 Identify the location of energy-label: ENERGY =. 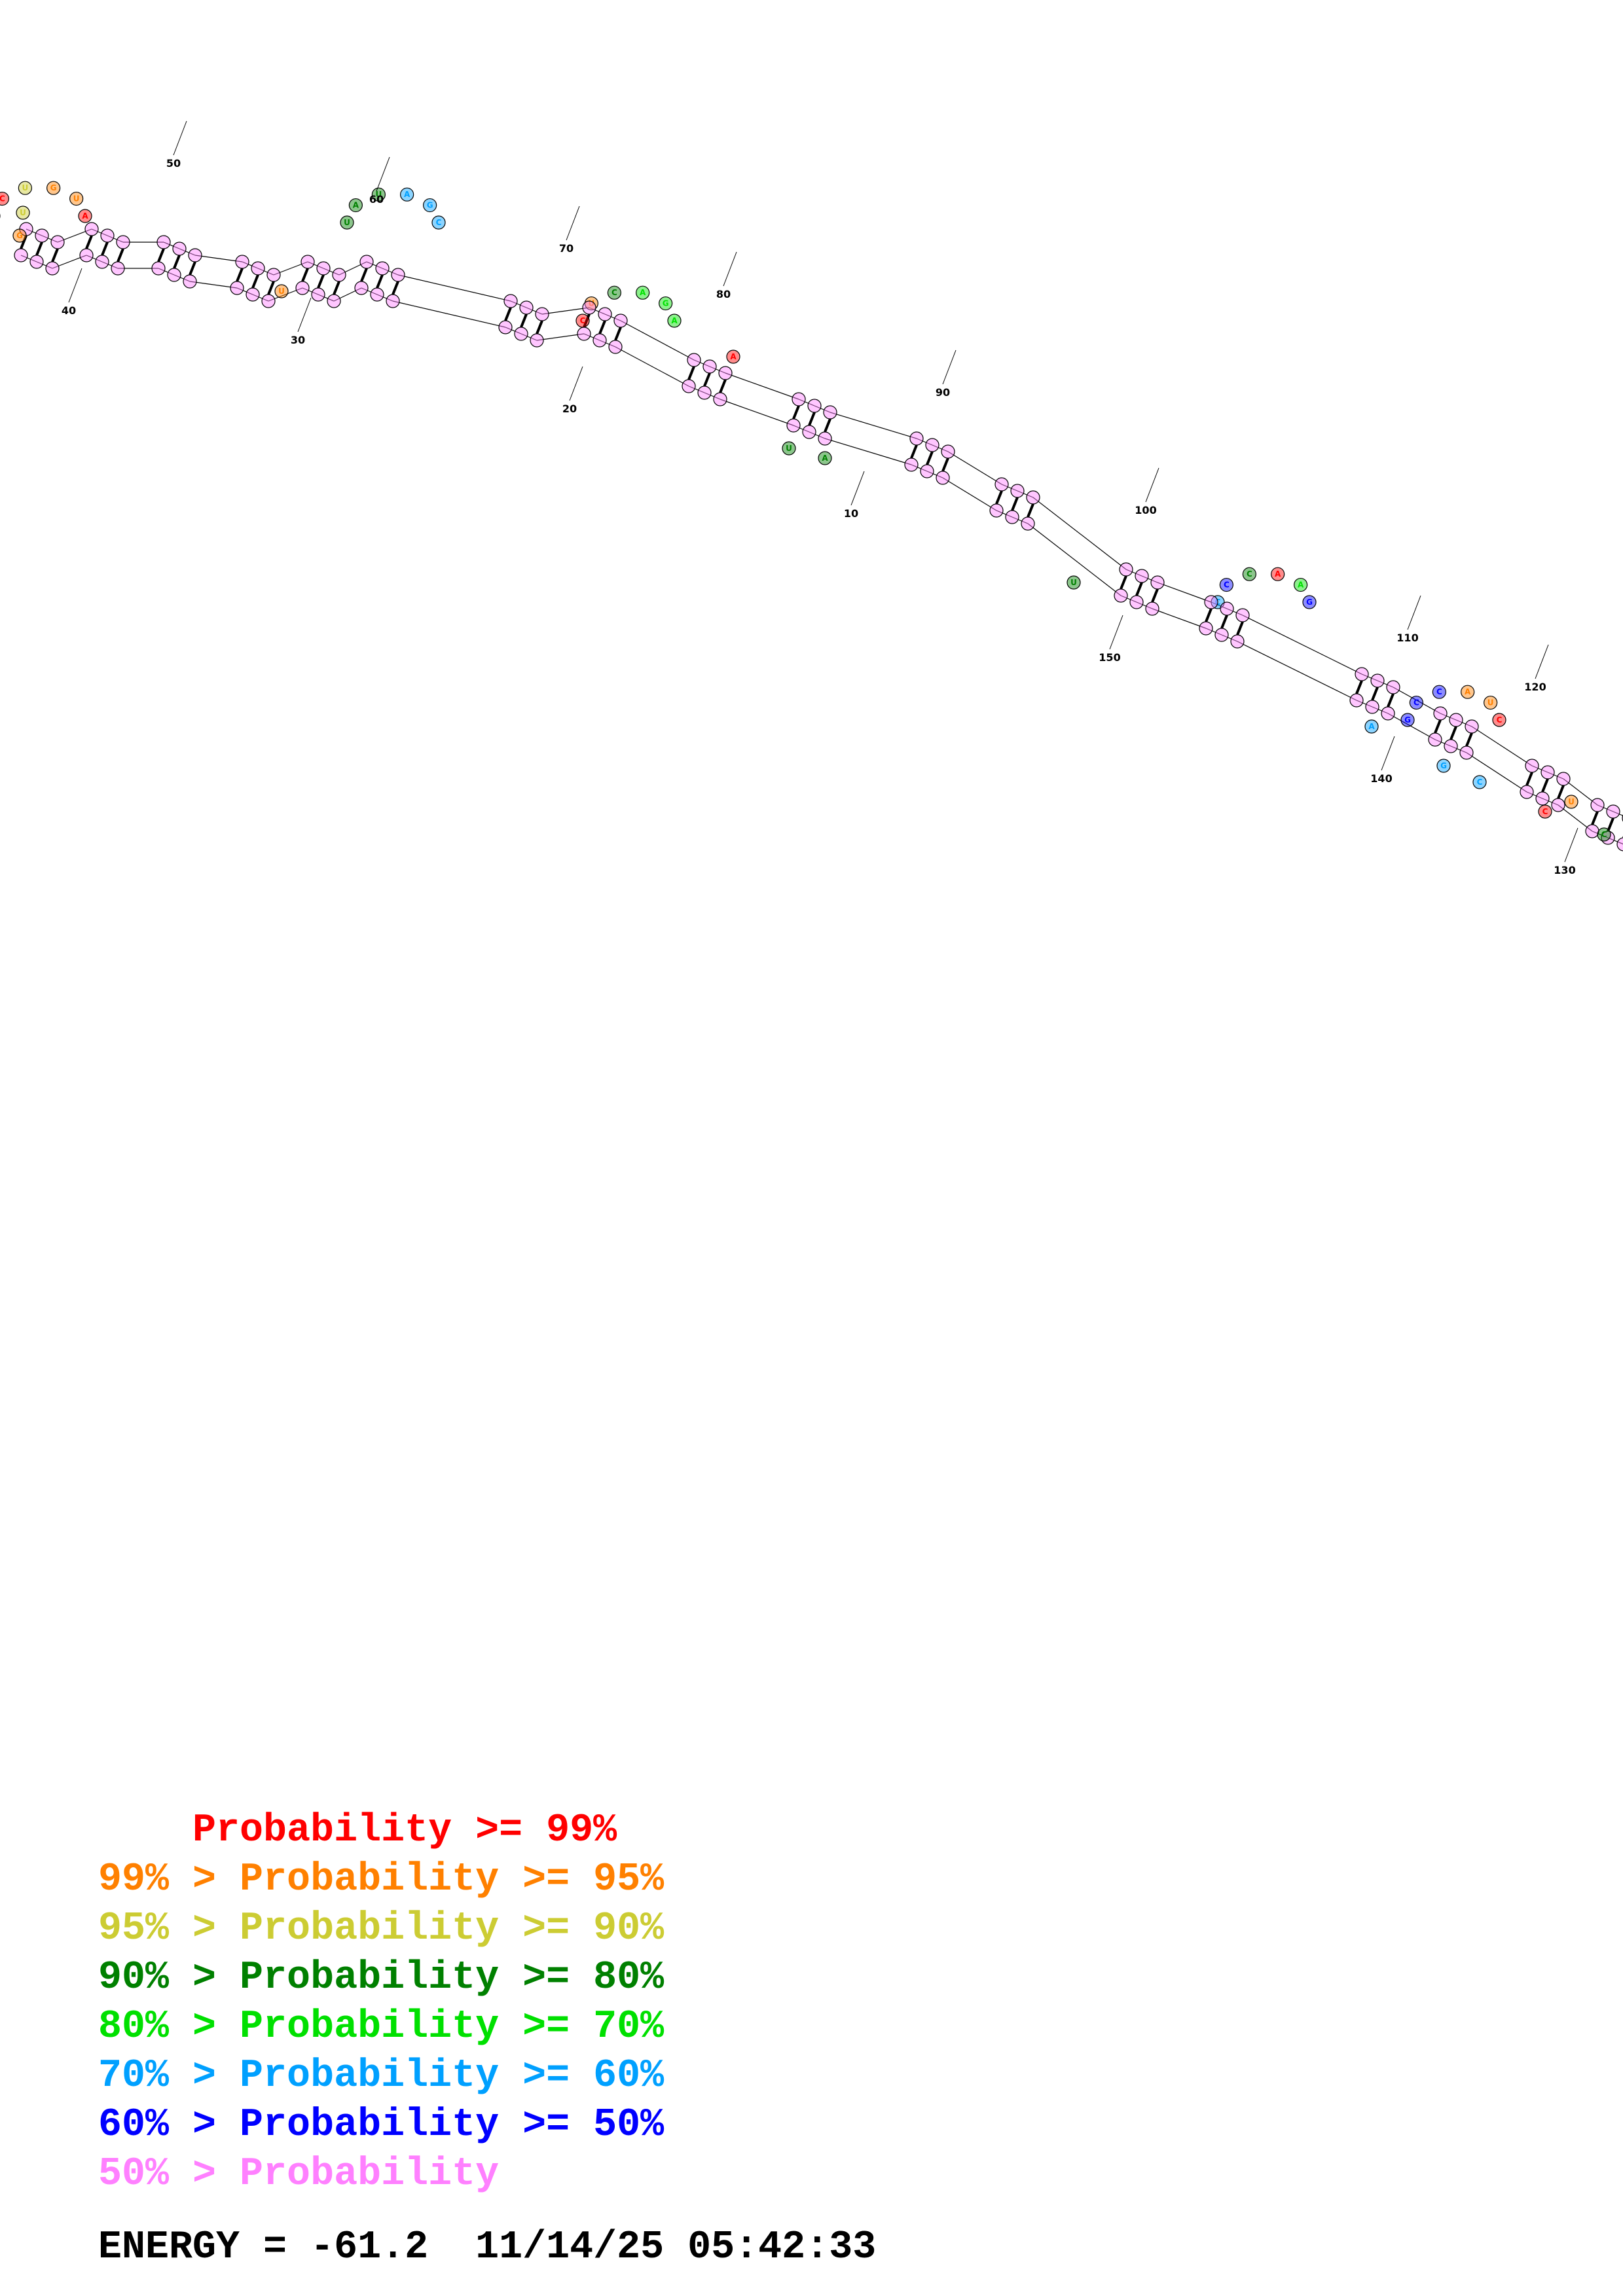
(204, 2247).